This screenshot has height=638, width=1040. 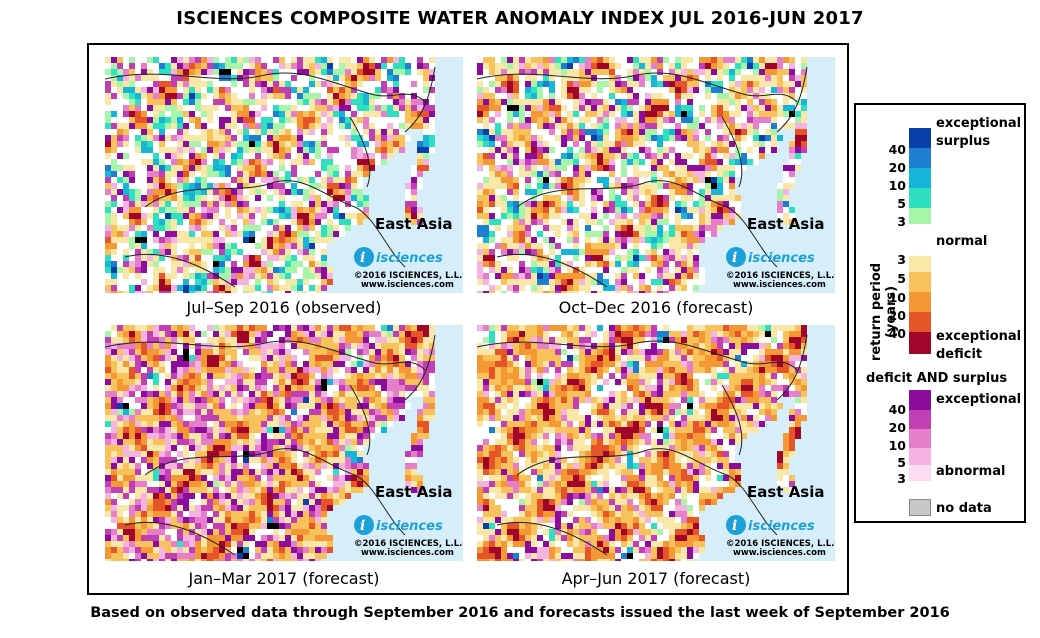 What do you see at coordinates (284, 307) in the screenshot?
I see `panel-caption: Jul–Sep 2016 (observed)` at bounding box center [284, 307].